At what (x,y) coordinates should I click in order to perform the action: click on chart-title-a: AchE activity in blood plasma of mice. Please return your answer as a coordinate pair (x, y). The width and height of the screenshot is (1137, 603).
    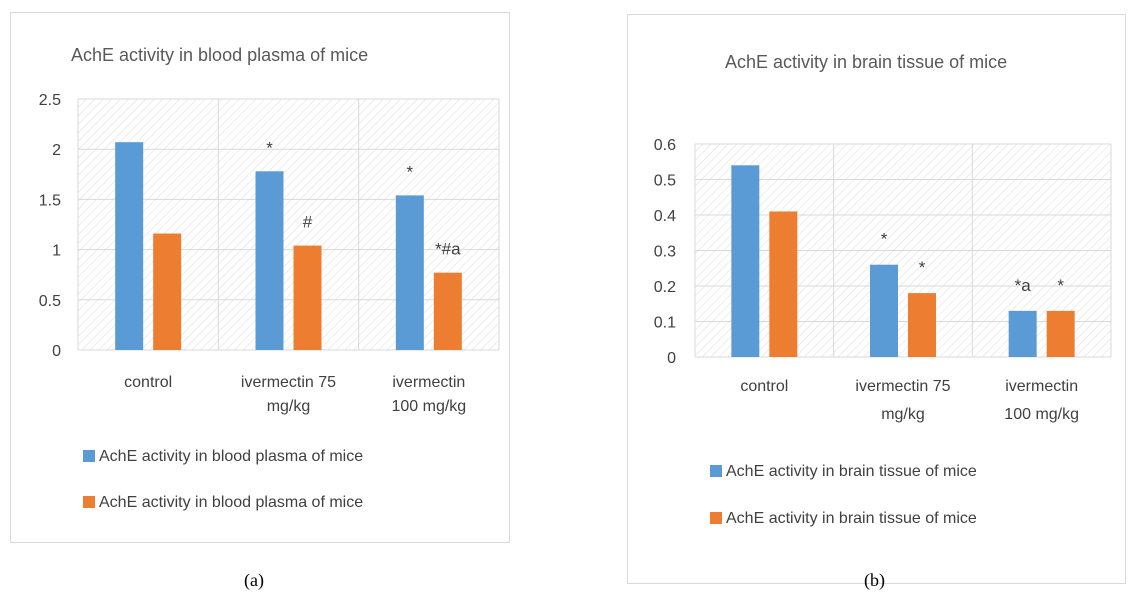
    Looking at the image, I should click on (219, 55).